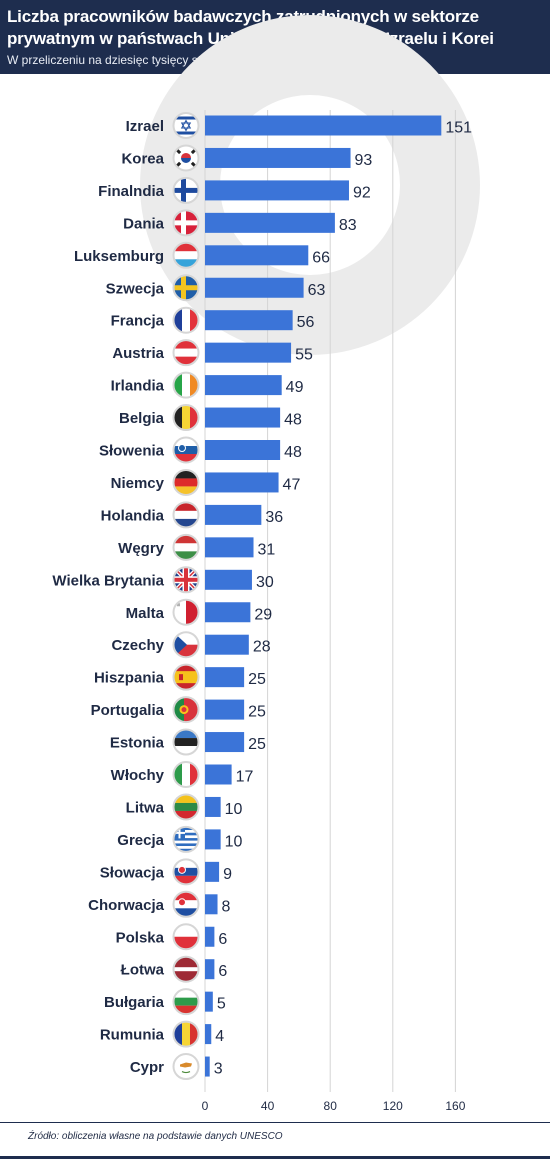 Image resolution: width=550 pixels, height=1159 pixels. I want to click on value-label: 8, so click(226, 906).